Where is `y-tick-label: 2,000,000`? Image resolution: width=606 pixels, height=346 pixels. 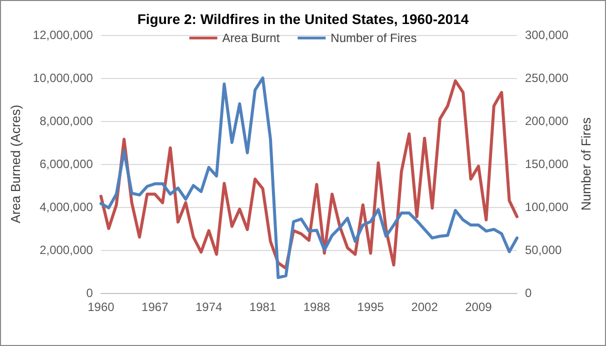 y-tick-label: 2,000,000 is located at coordinates (67, 250).